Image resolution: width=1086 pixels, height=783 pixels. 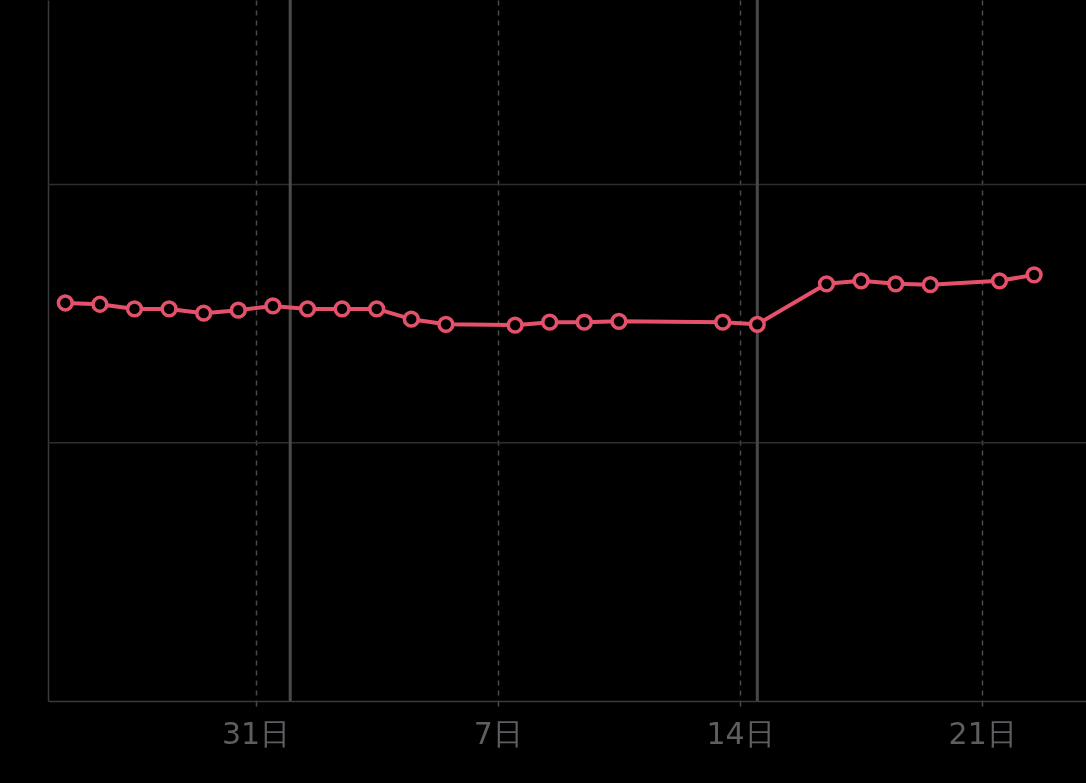 I want to click on x-tick-label: 21日, so click(x=982, y=733).